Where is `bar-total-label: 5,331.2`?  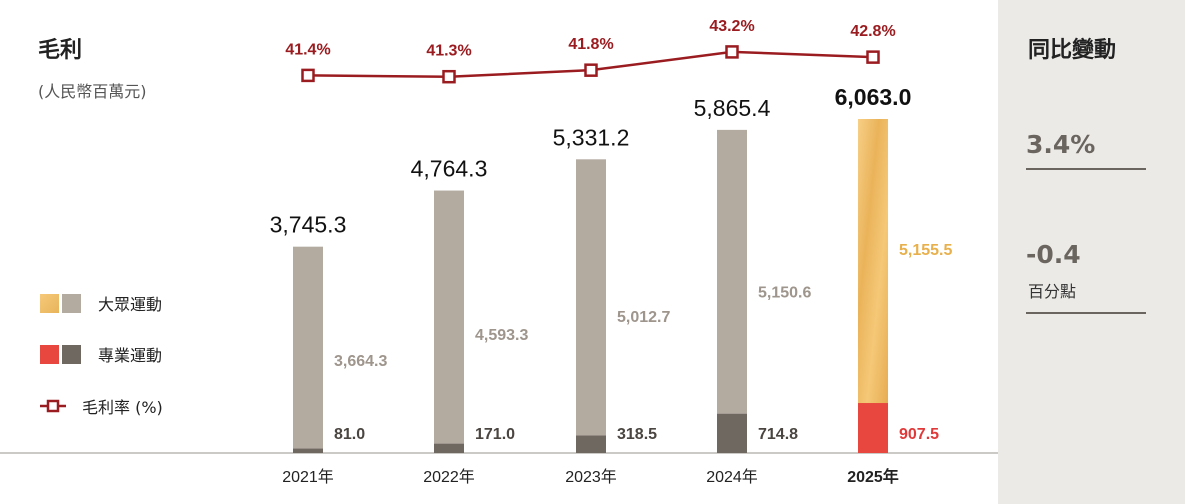 bar-total-label: 5,331.2 is located at coordinates (591, 137).